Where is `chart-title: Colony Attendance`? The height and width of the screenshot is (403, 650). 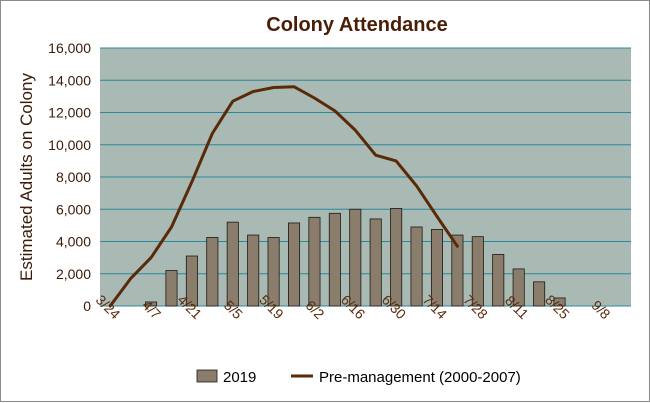
chart-title: Colony Attendance is located at coordinates (357, 25).